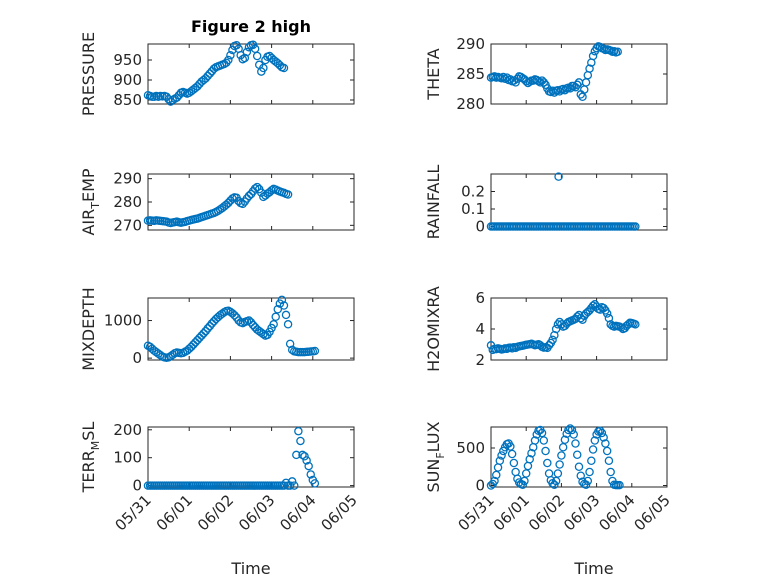  Describe the element at coordinates (297, 512) in the screenshot. I see `x-tick-label: 06/04` at that location.